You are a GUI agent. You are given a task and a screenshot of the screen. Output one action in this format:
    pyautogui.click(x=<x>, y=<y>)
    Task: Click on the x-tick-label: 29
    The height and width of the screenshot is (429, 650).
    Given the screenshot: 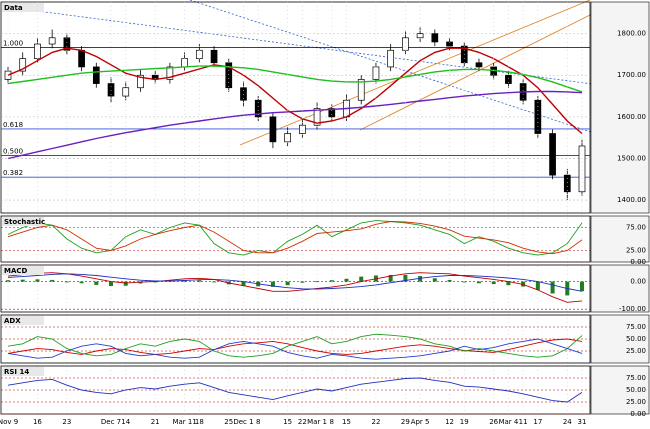 What is the action you would take?
    pyautogui.click(x=405, y=422)
    